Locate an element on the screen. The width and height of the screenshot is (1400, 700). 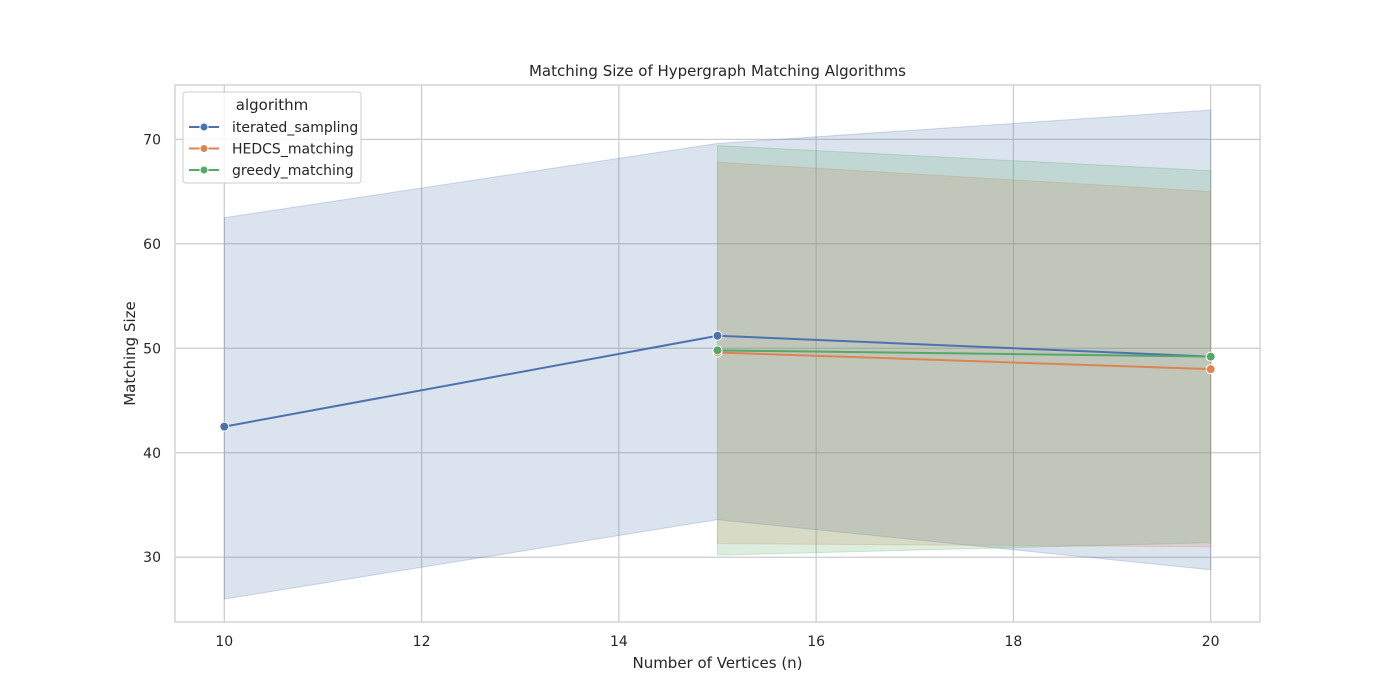
legend-label-greedy_matching: greedy_matching is located at coordinates (293, 171).